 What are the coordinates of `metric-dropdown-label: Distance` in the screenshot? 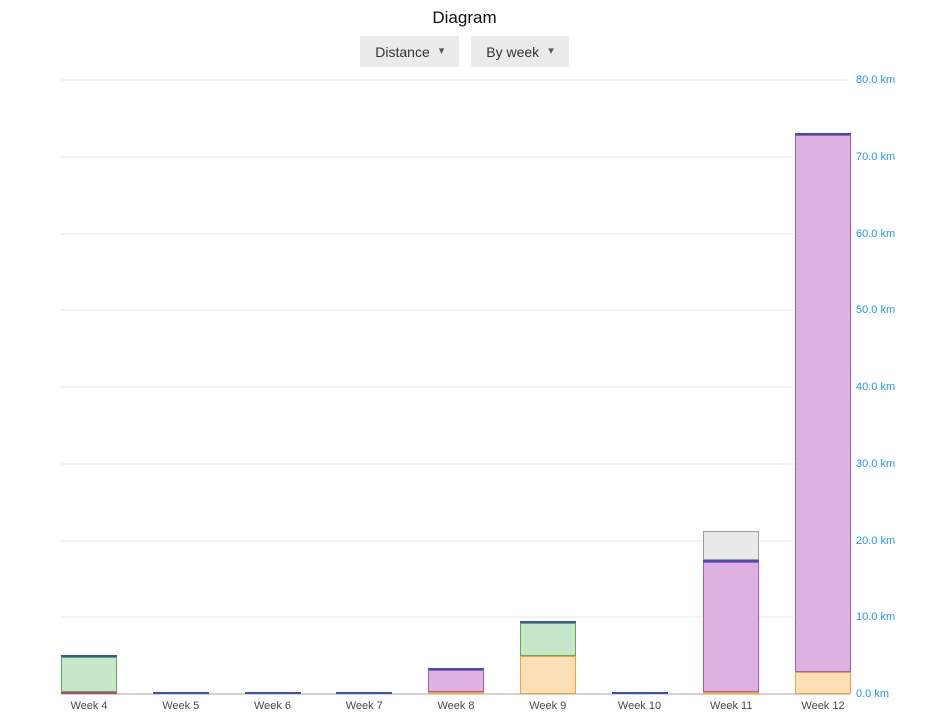 It's located at (402, 51).